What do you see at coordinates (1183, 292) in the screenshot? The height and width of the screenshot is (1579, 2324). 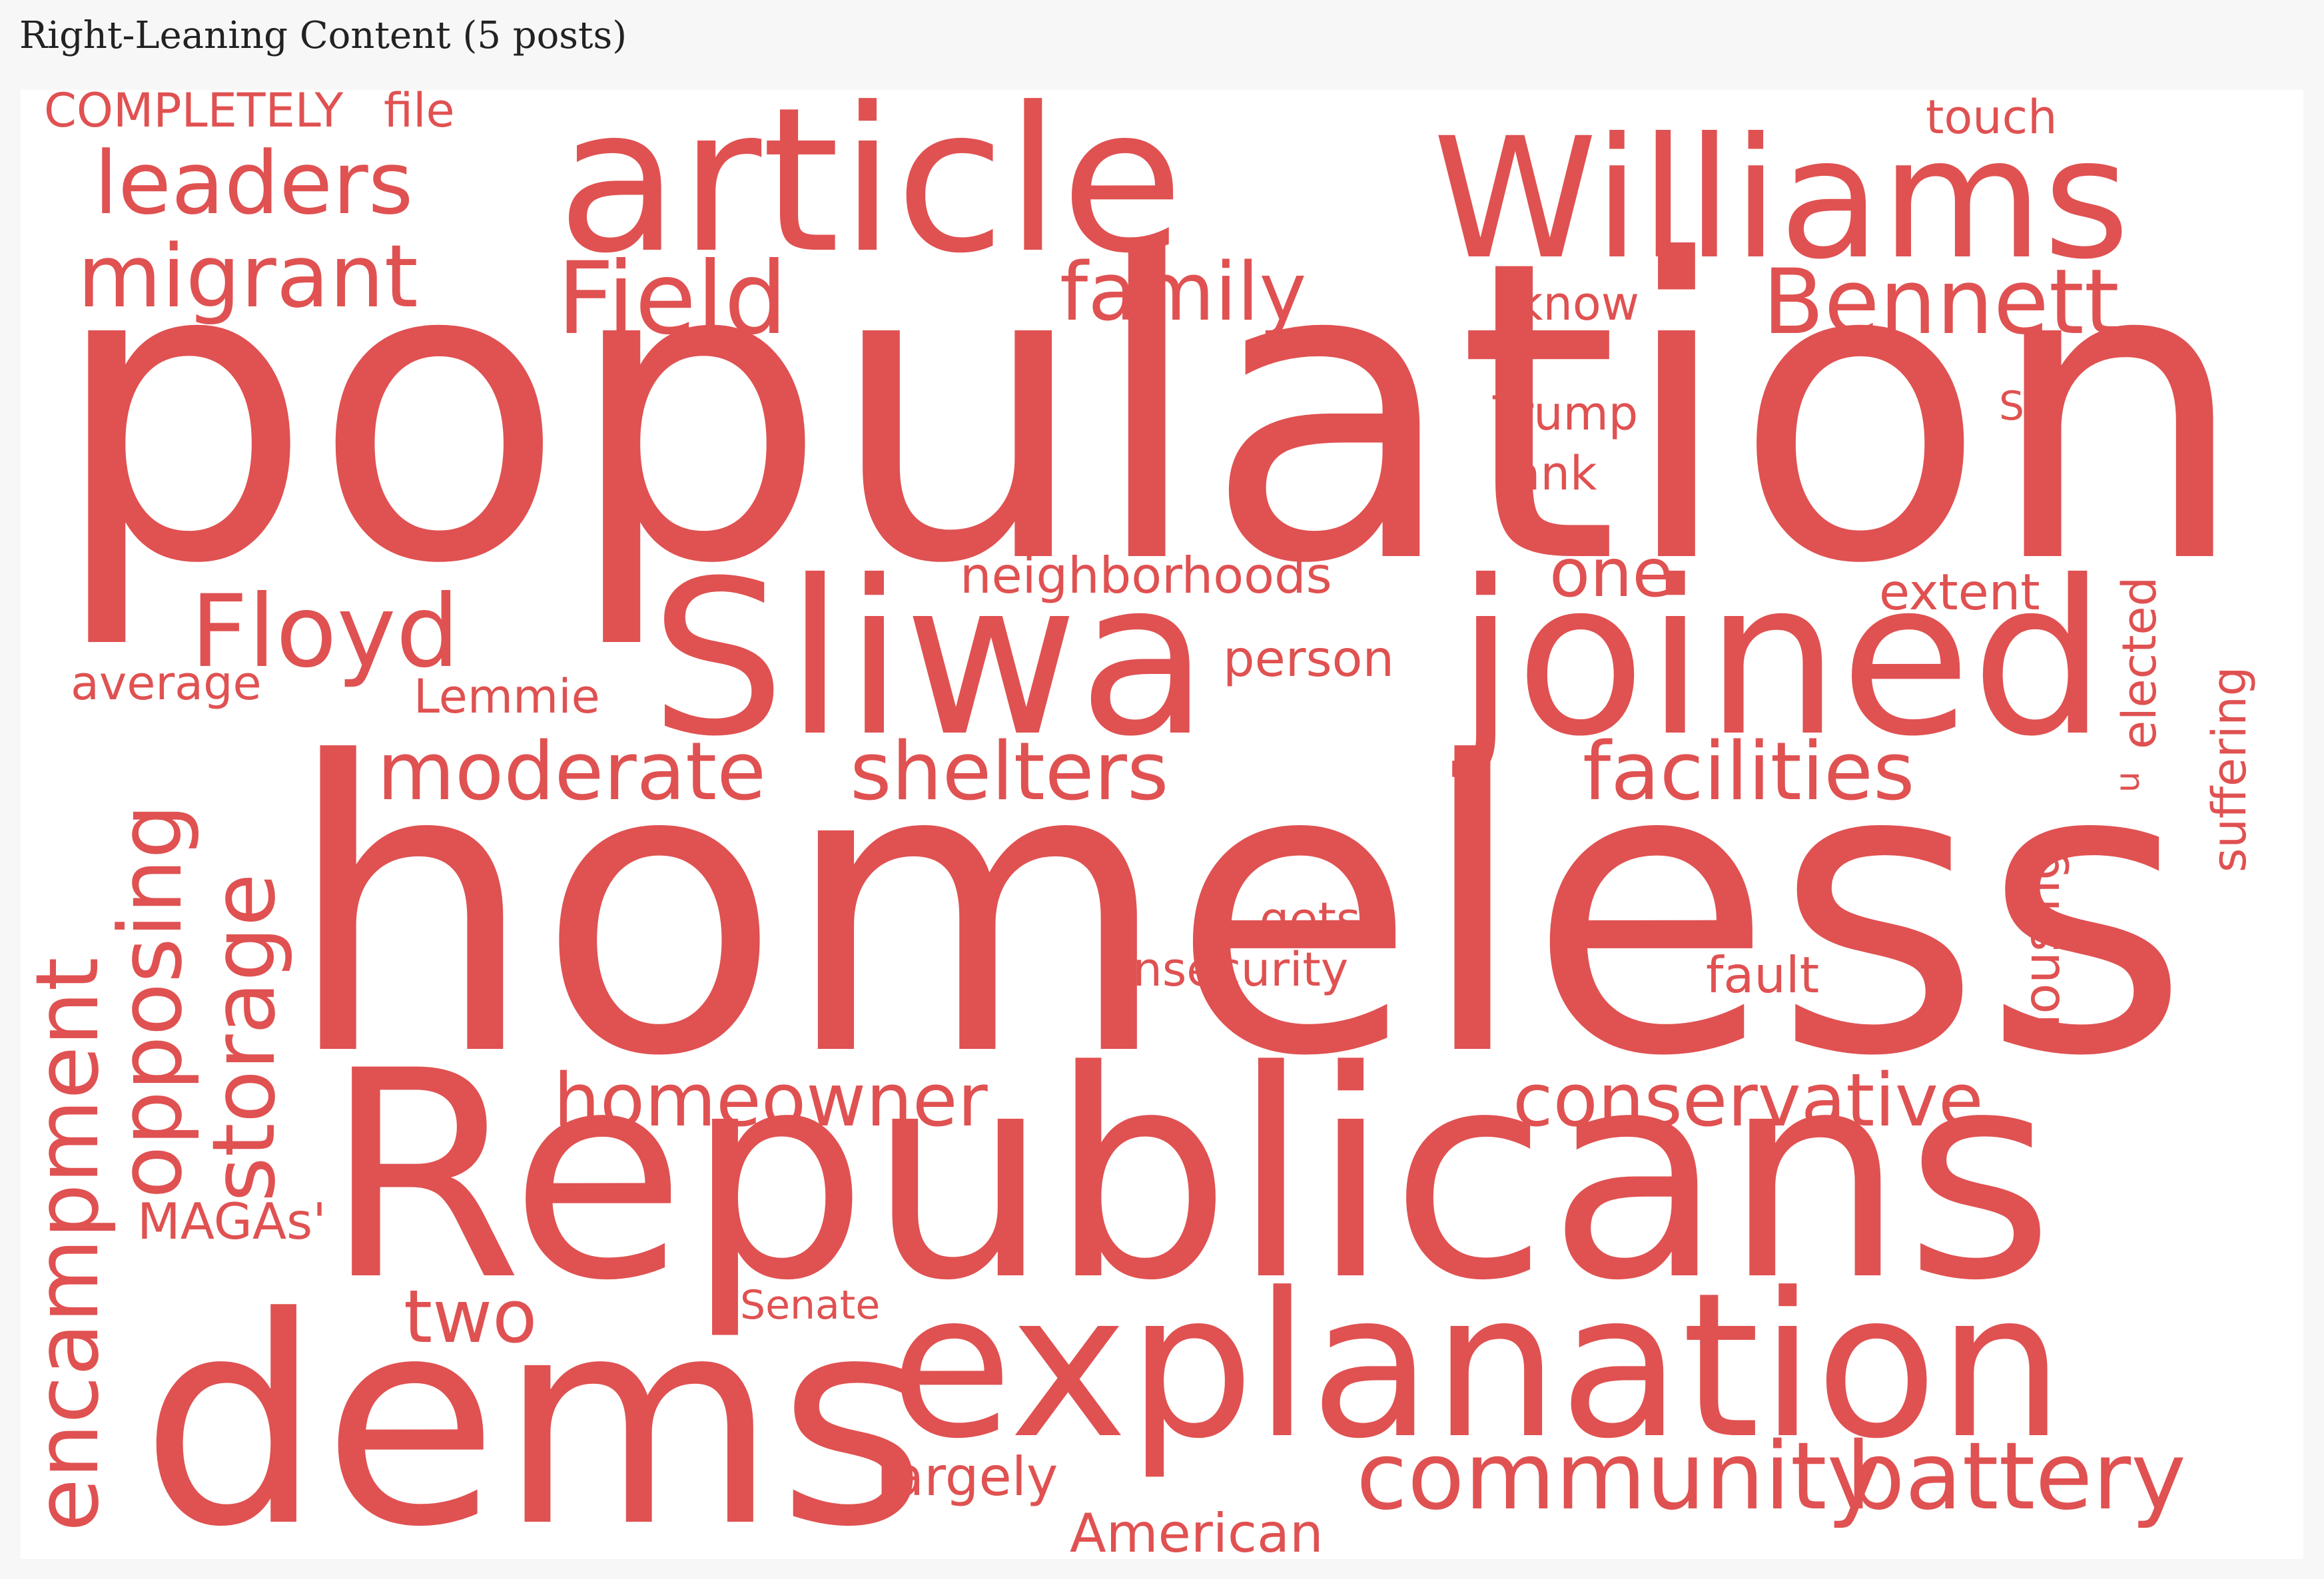 I see `word-family: family` at bounding box center [1183, 292].